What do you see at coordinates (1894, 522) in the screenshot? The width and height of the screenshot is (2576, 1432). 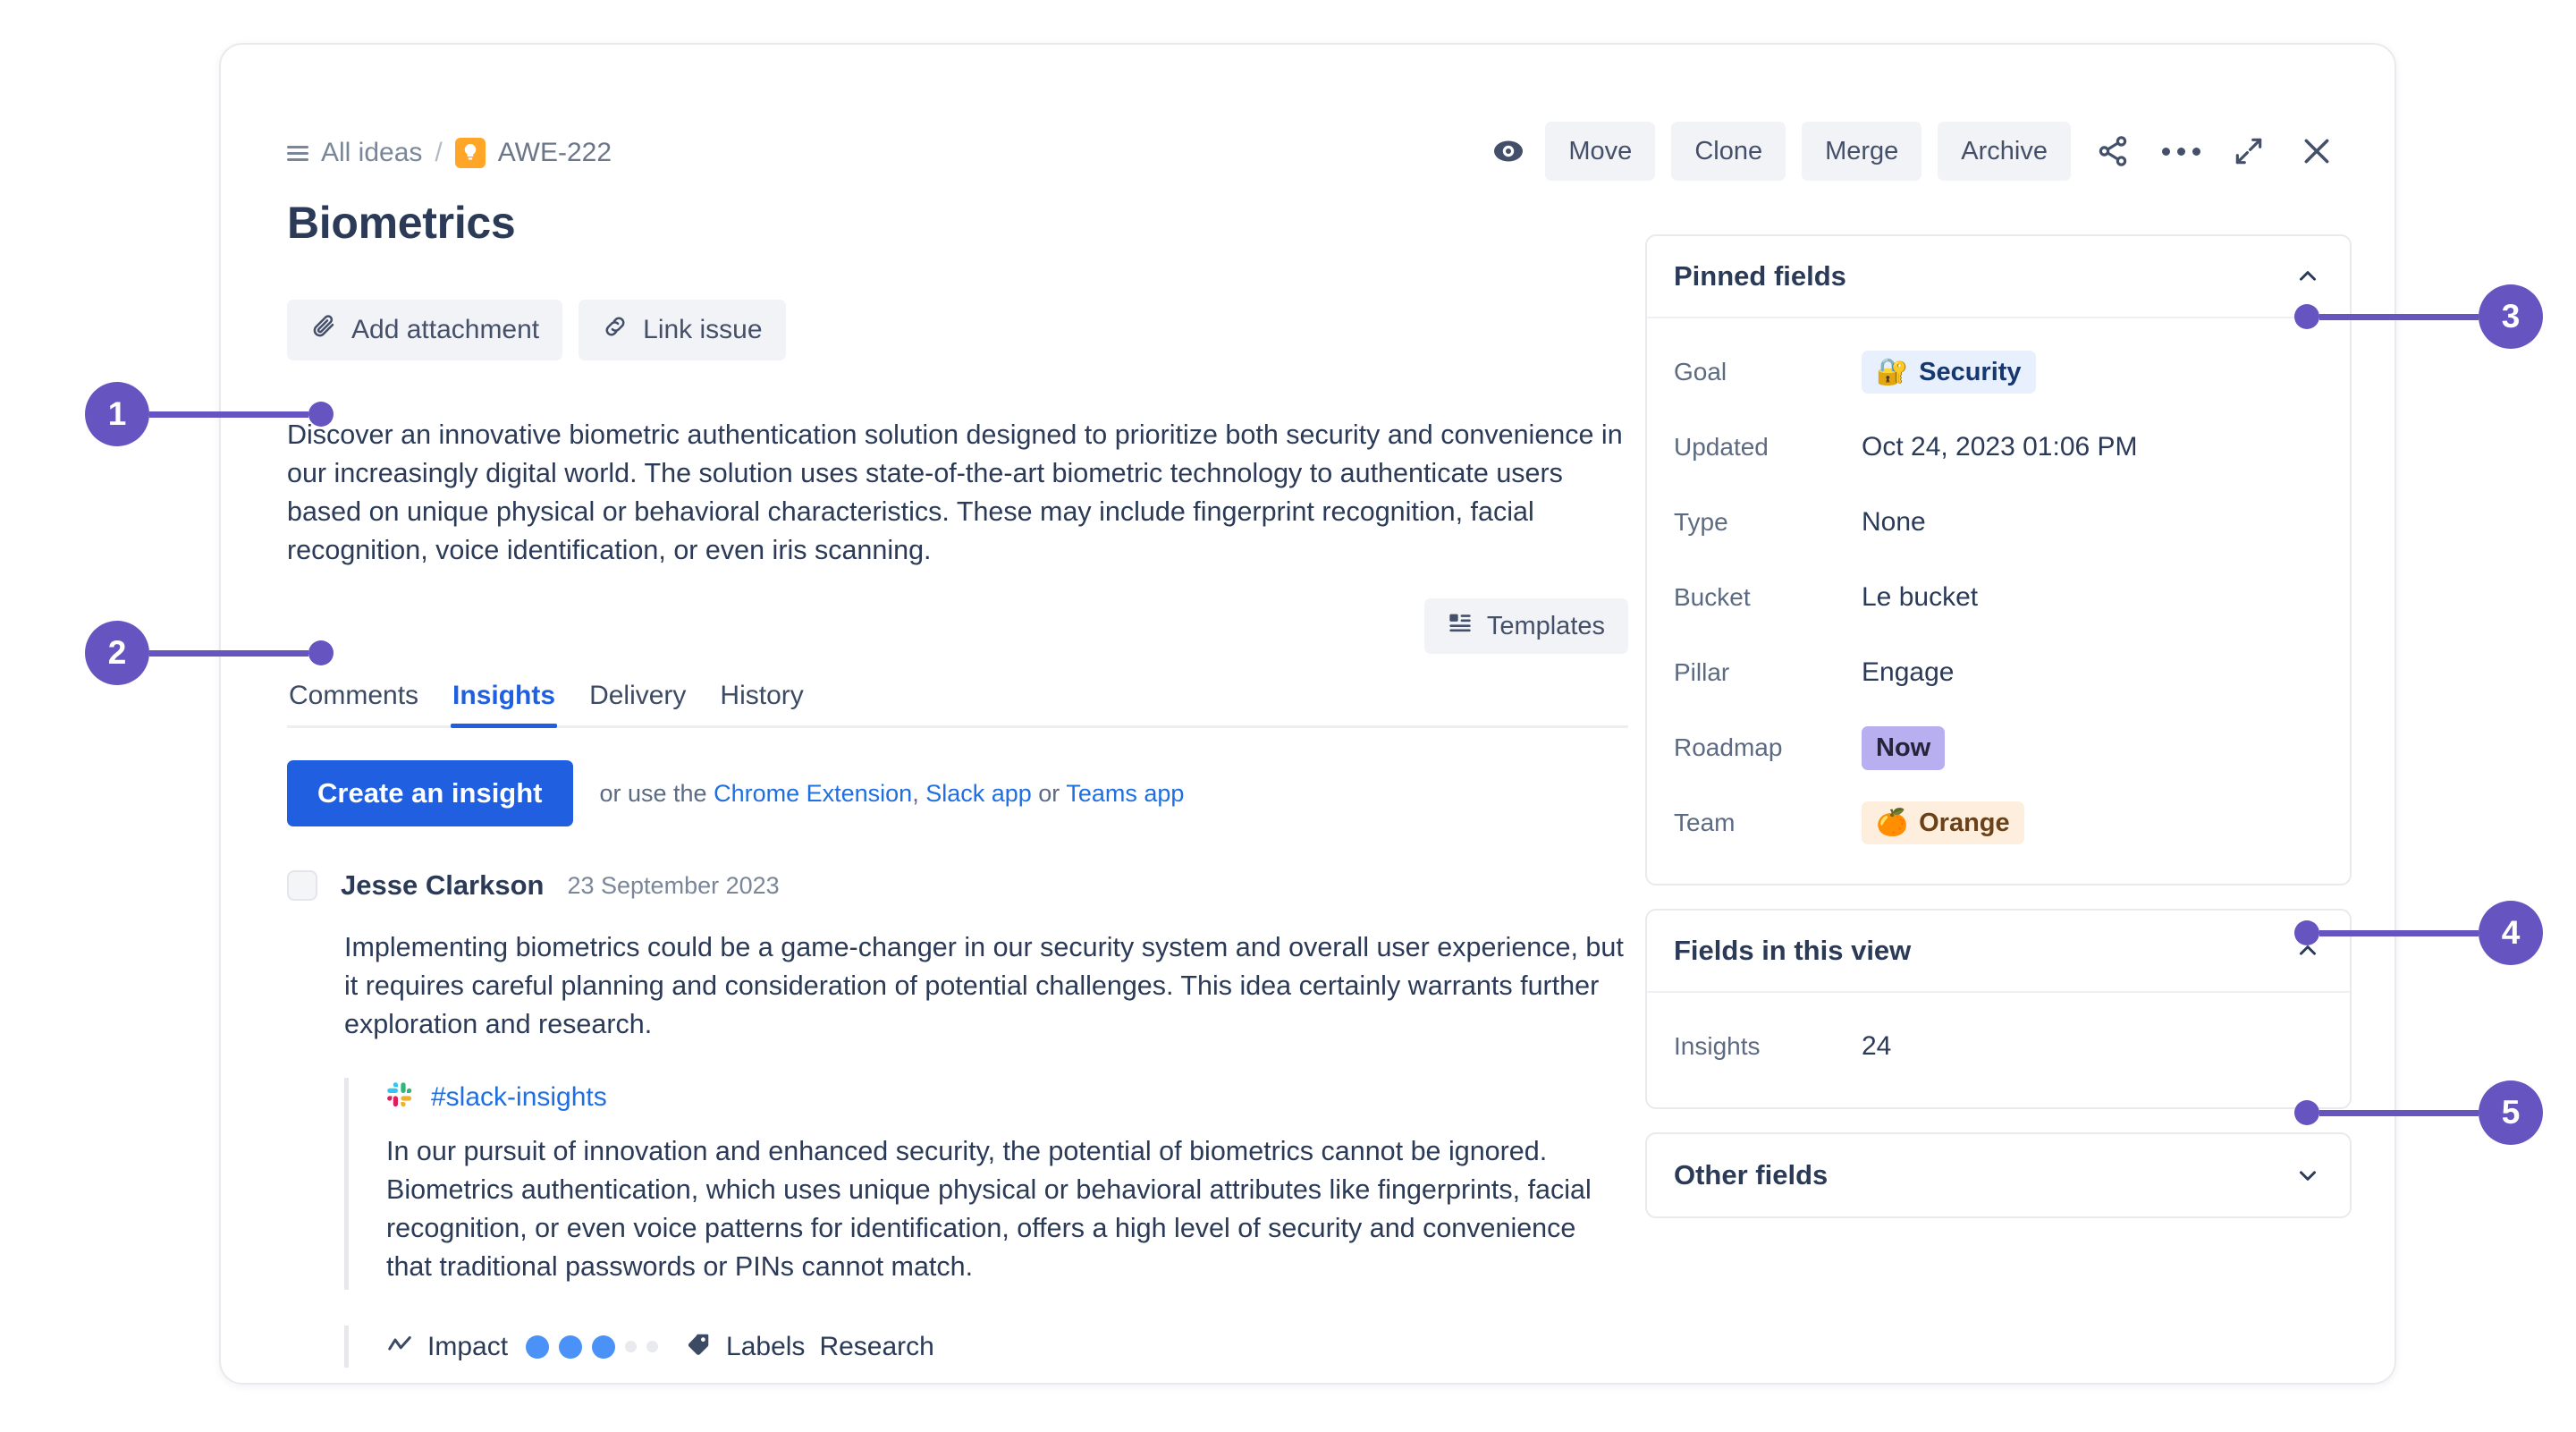 I see `type-value: None` at bounding box center [1894, 522].